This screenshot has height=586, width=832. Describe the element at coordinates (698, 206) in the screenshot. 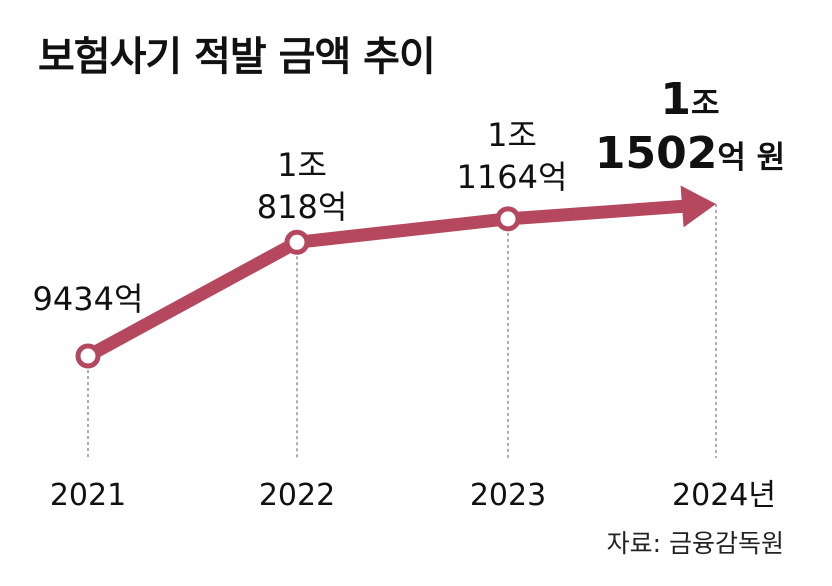

I see `arrow-head` at that location.